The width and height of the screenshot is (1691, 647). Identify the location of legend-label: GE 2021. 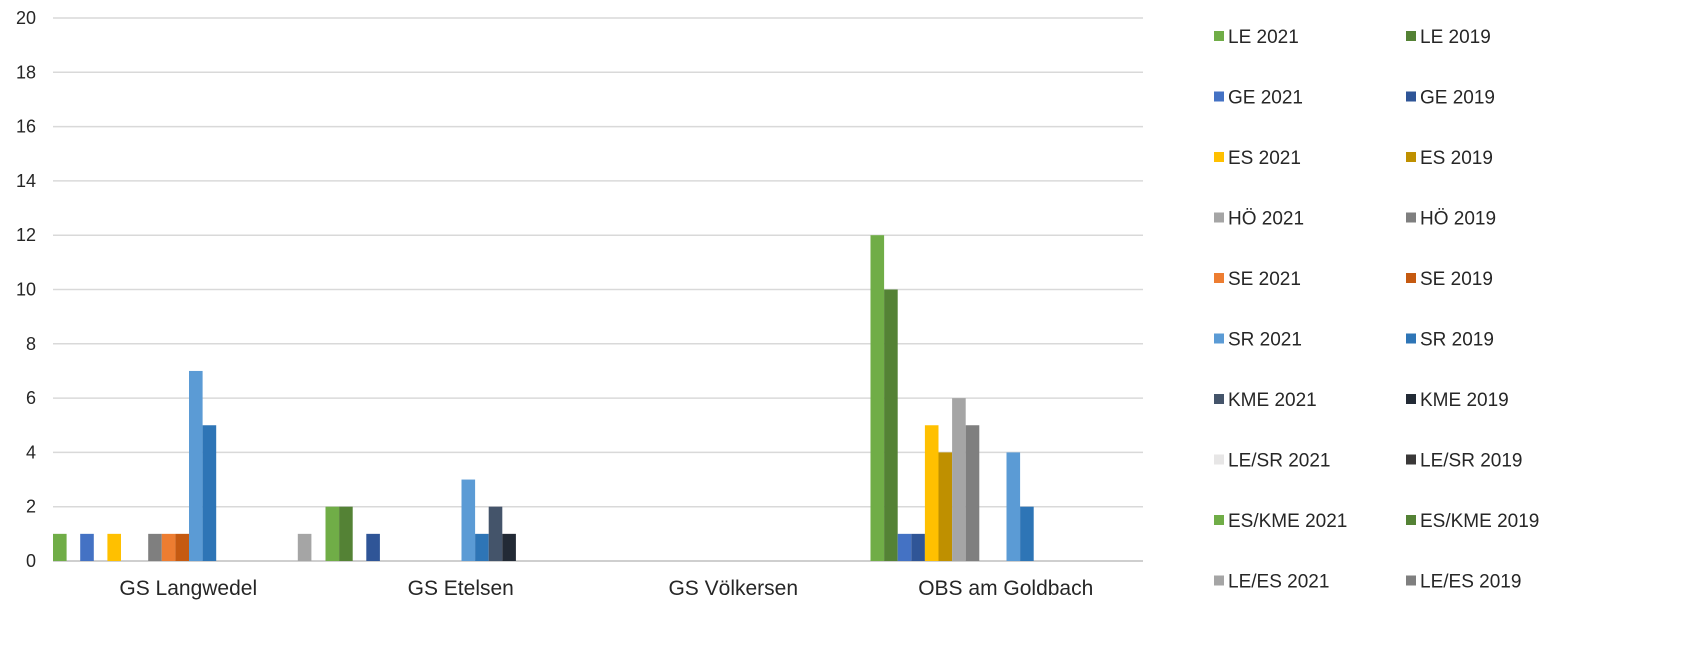
(1265, 98).